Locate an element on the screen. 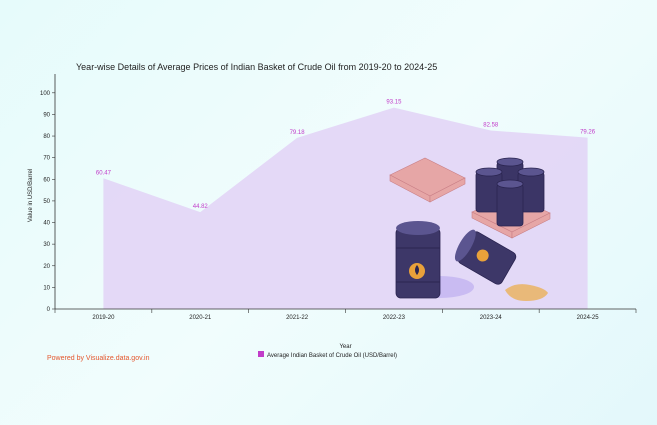  y-tick-label: 30 is located at coordinates (46, 245).